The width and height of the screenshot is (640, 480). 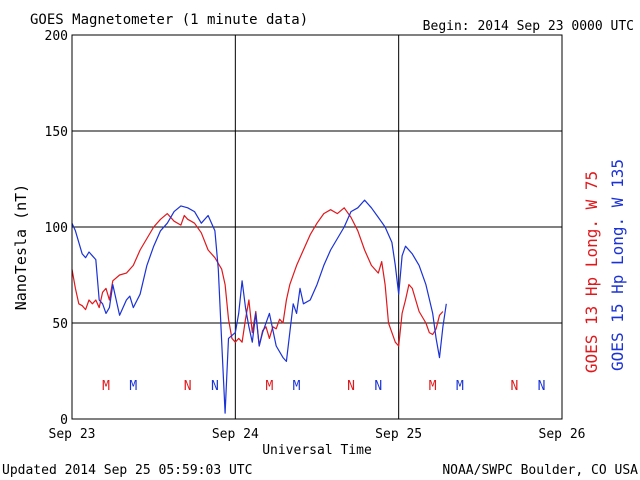 I want to click on x-tick-label: Sep 24, so click(x=235, y=434).